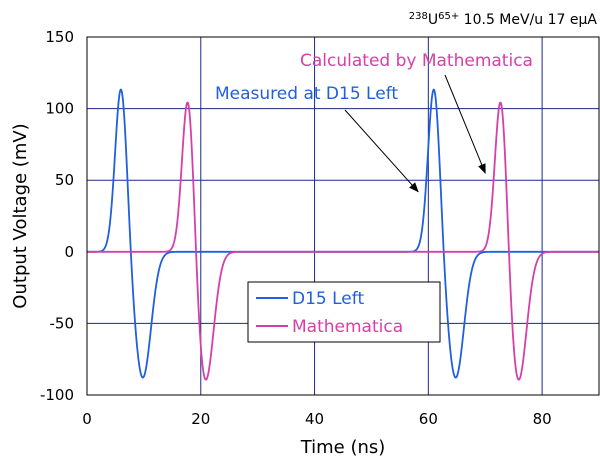  What do you see at coordinates (347, 327) in the screenshot?
I see `legend-label-mathematica: Mathematica` at bounding box center [347, 327].